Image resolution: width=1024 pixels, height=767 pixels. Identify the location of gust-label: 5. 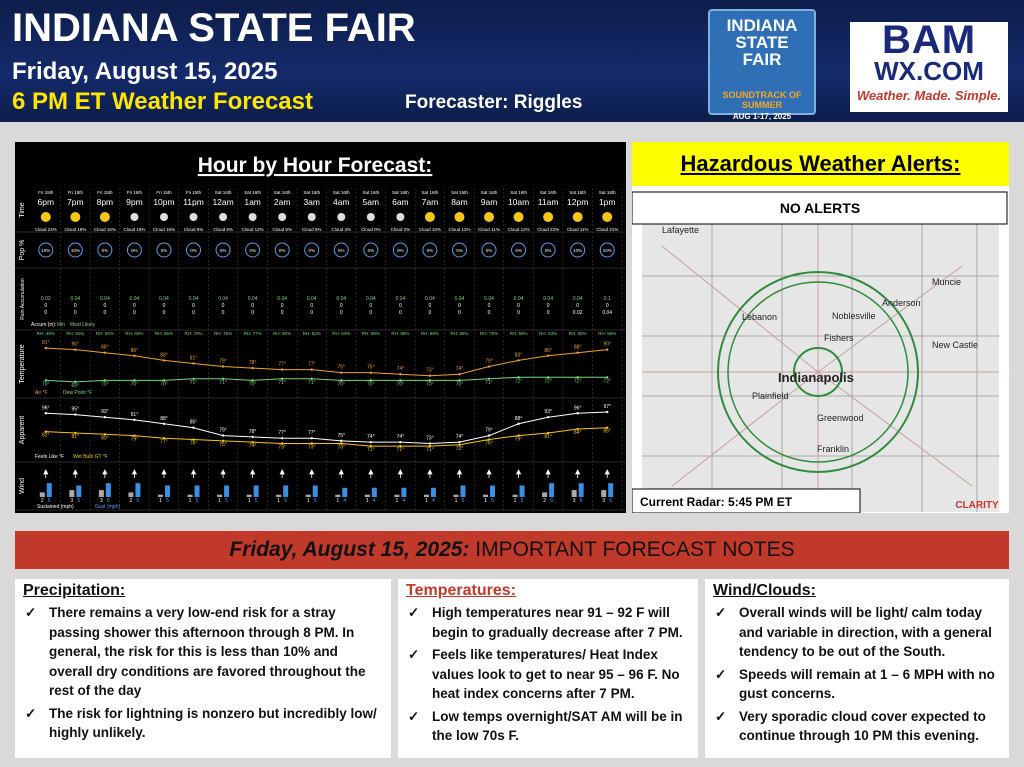
(226, 501).